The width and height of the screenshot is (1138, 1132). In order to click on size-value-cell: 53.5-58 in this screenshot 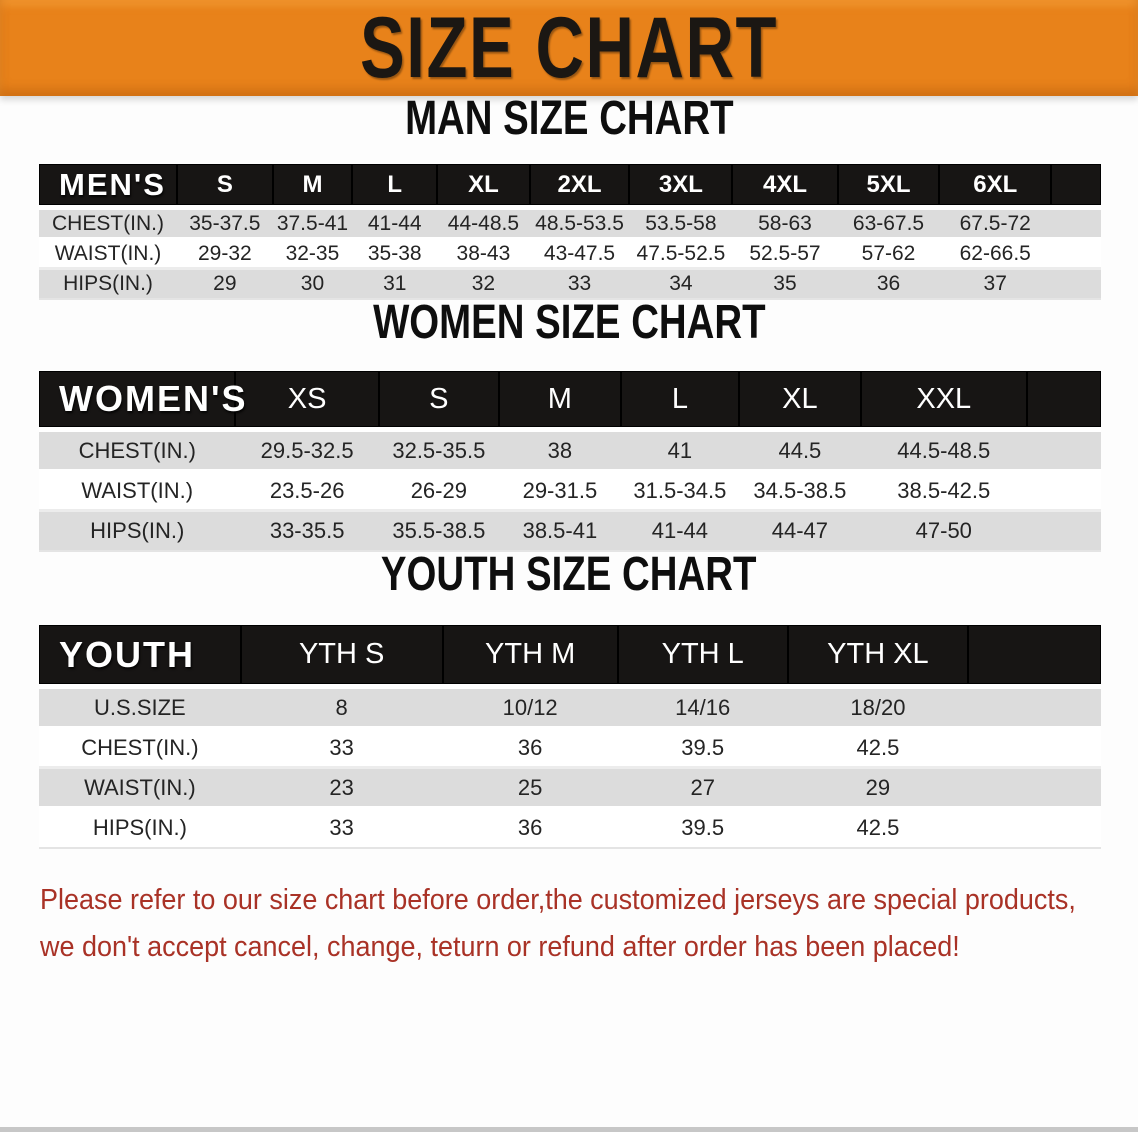, I will do `click(681, 225)`.